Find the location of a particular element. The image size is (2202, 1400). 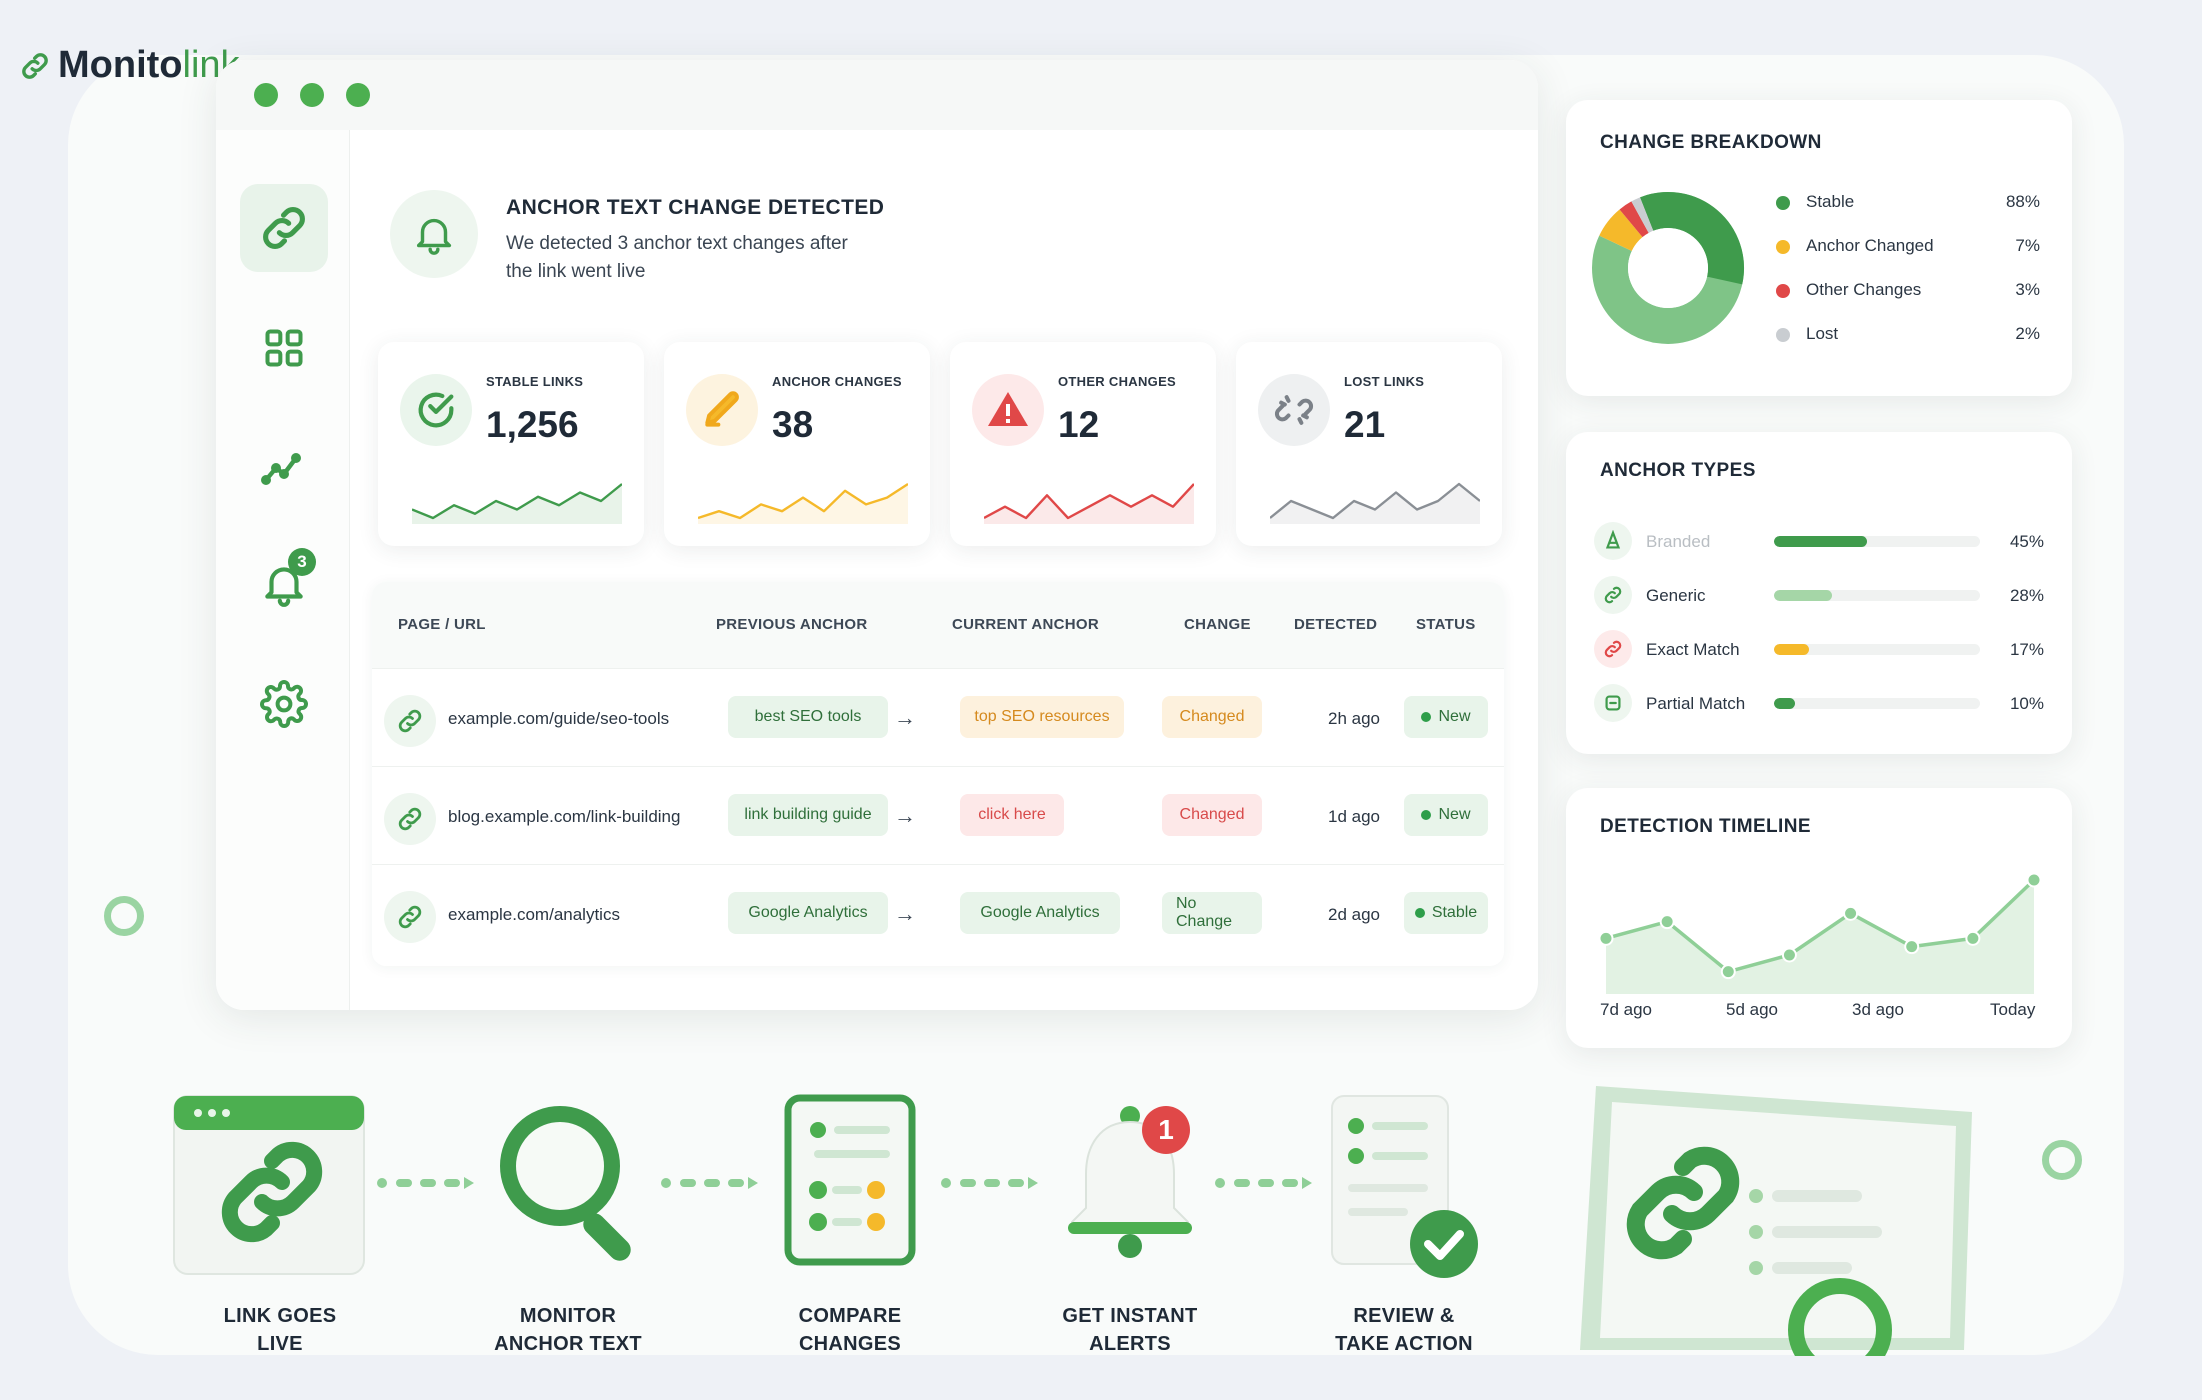

timeline-area is located at coordinates (1820, 937).